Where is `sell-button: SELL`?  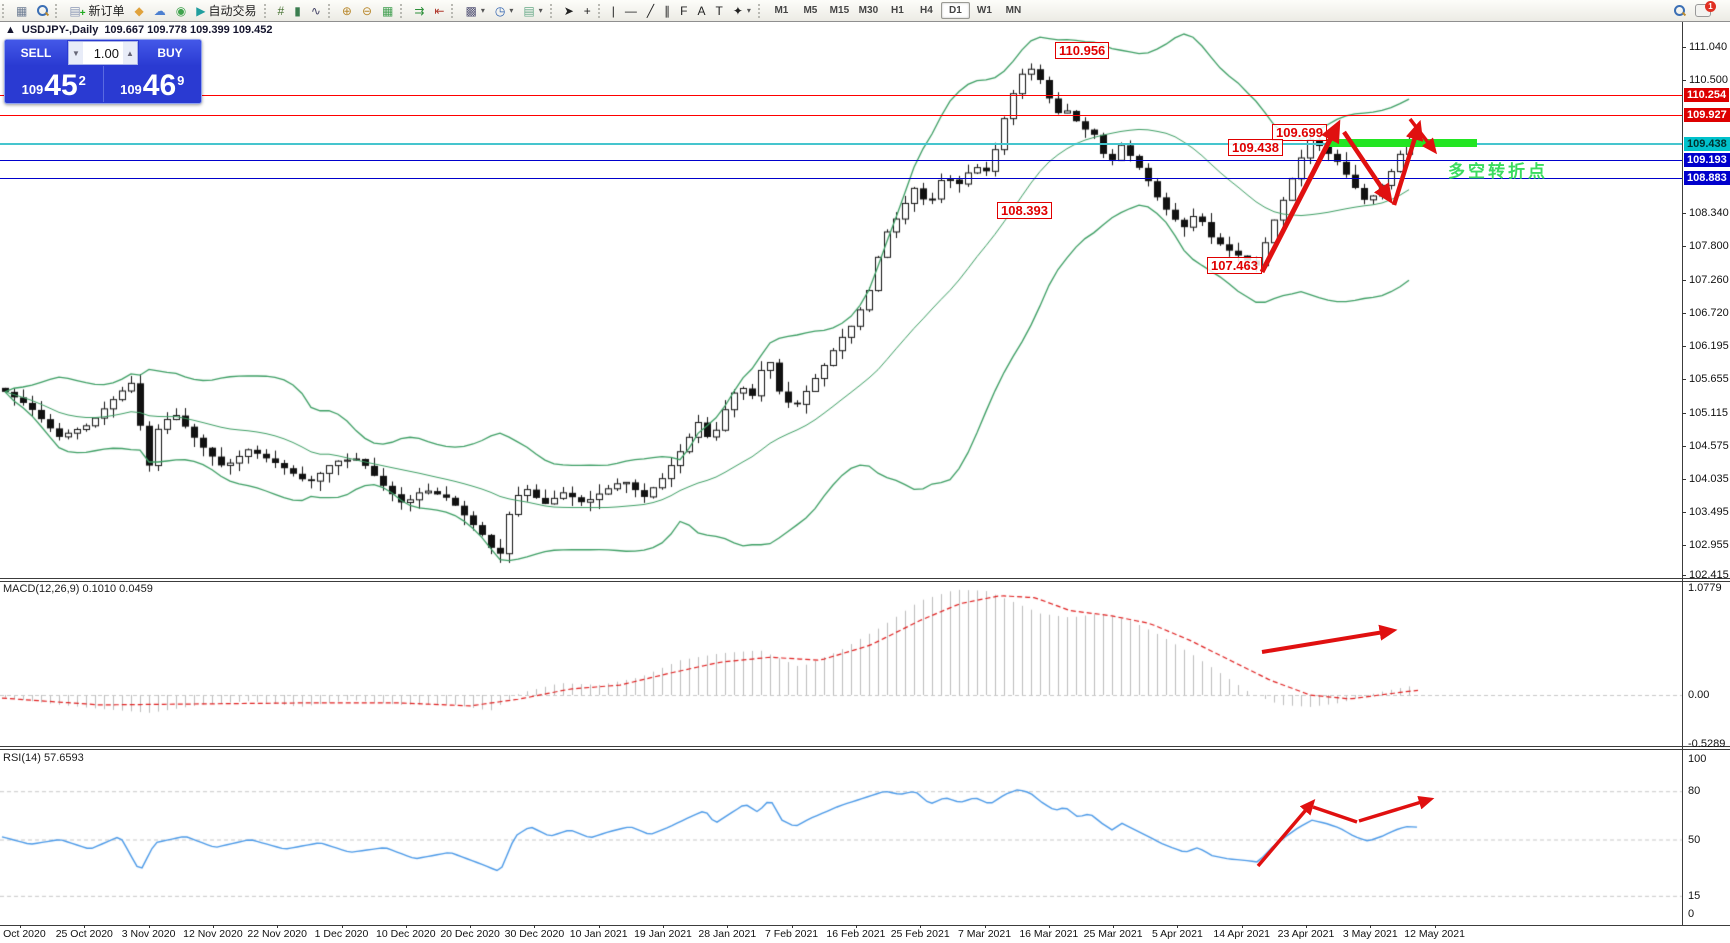 sell-button: SELL is located at coordinates (36, 53).